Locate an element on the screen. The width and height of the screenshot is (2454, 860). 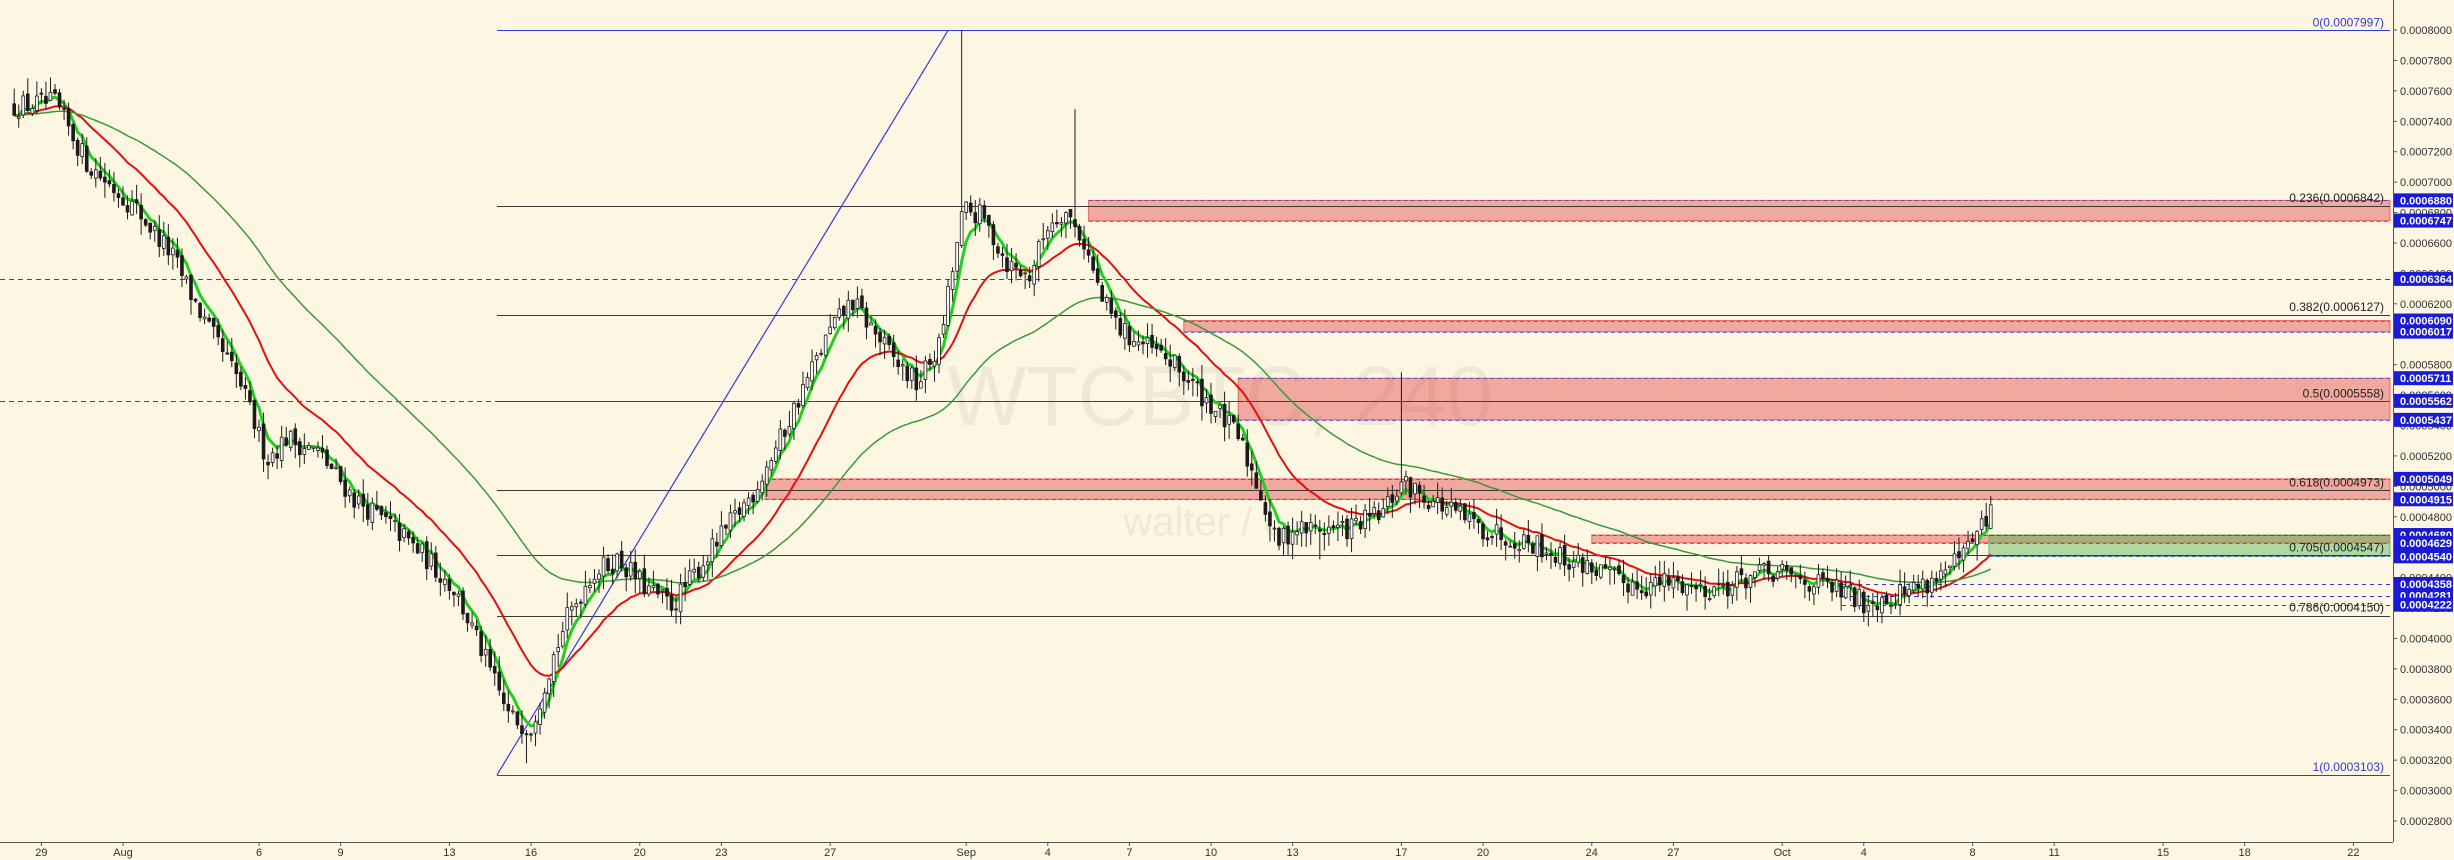
price-badge: 0.0006747 is located at coordinates (2423, 220).